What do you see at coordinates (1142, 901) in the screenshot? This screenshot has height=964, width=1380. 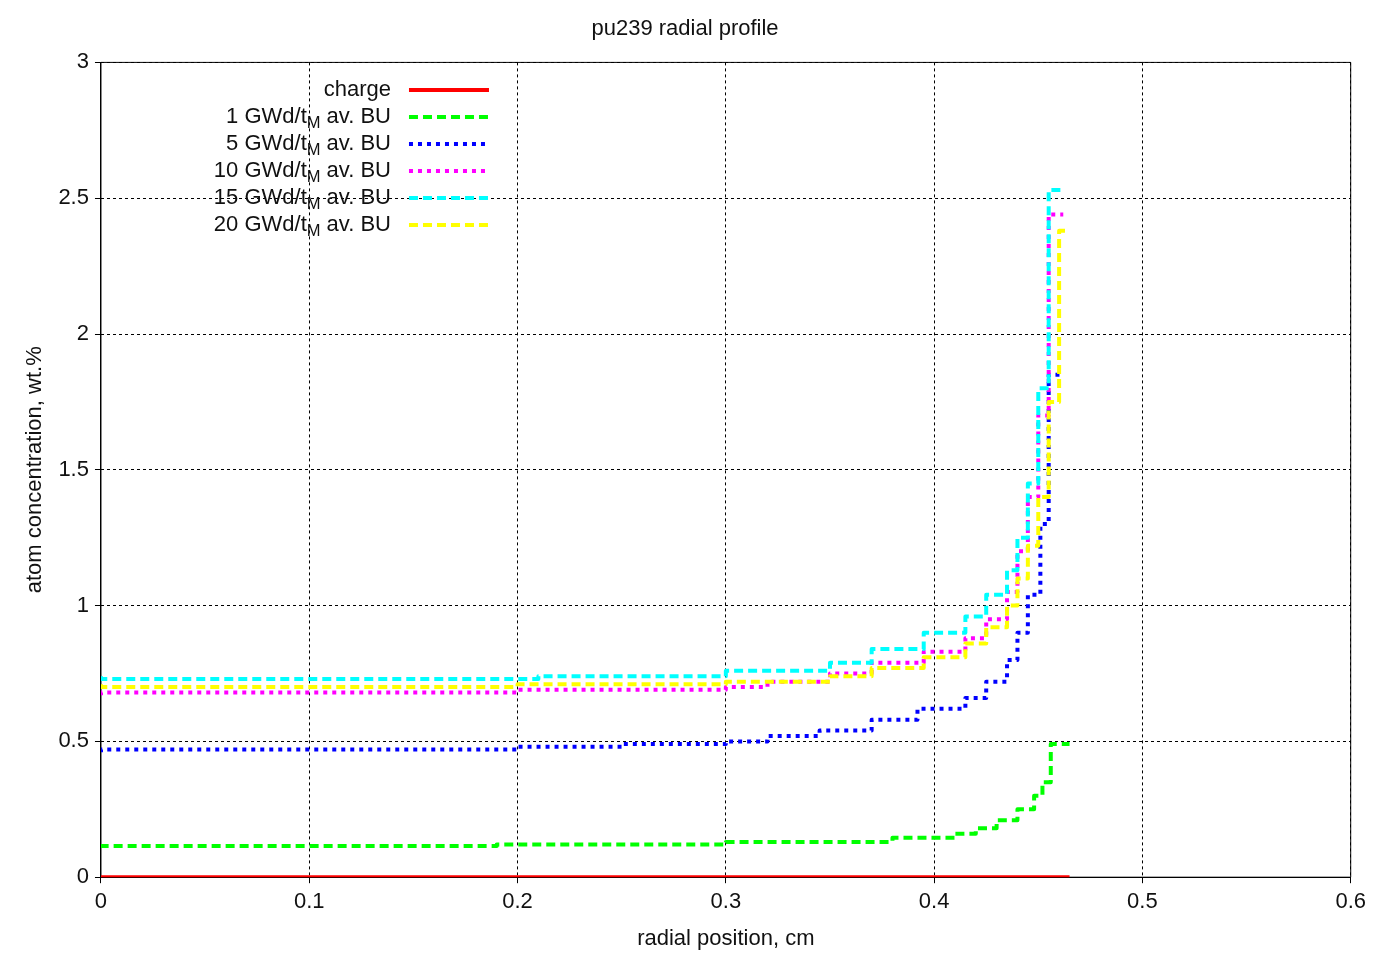 I see `x-tick-label: 0.5` at bounding box center [1142, 901].